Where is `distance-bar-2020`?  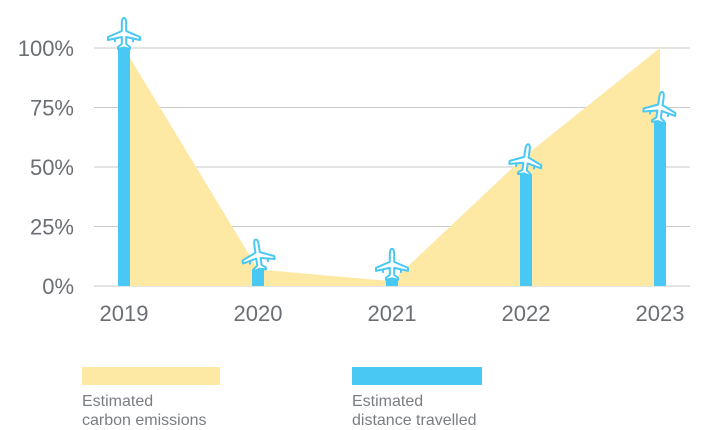
distance-bar-2020 is located at coordinates (258, 277).